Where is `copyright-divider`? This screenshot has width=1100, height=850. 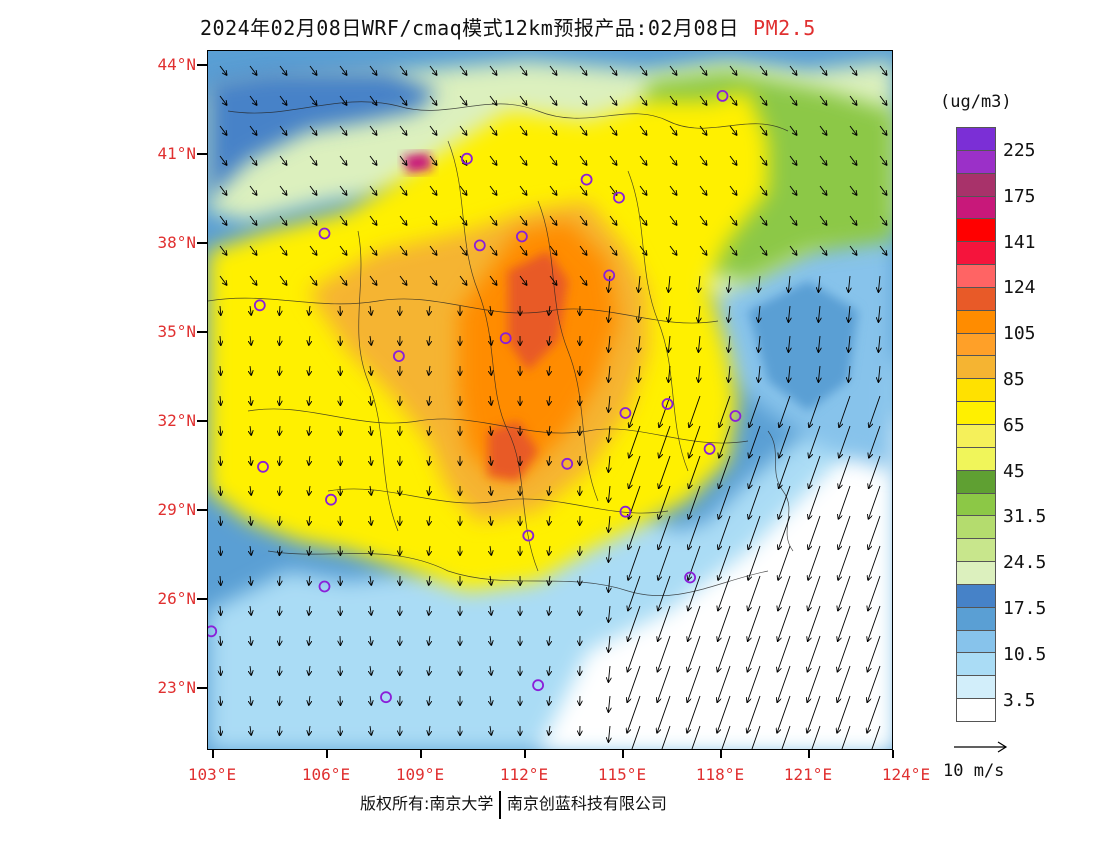 copyright-divider is located at coordinates (500, 804).